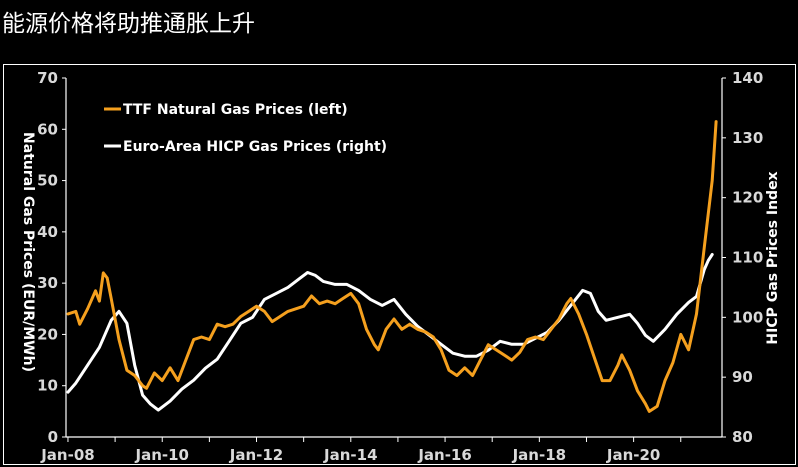 The height and width of the screenshot is (467, 798). What do you see at coordinates (256, 455) in the screenshot?
I see `x-tick-label: Jan-12` at bounding box center [256, 455].